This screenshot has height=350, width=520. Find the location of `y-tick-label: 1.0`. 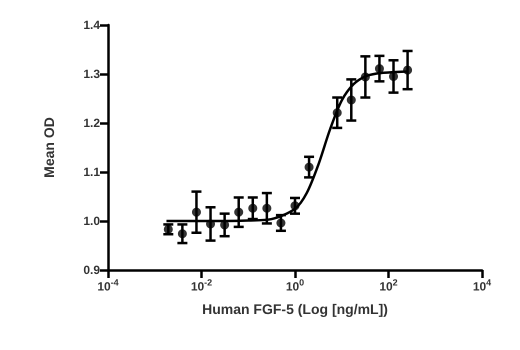

y-tick-label: 1.0 is located at coordinates (91, 221).